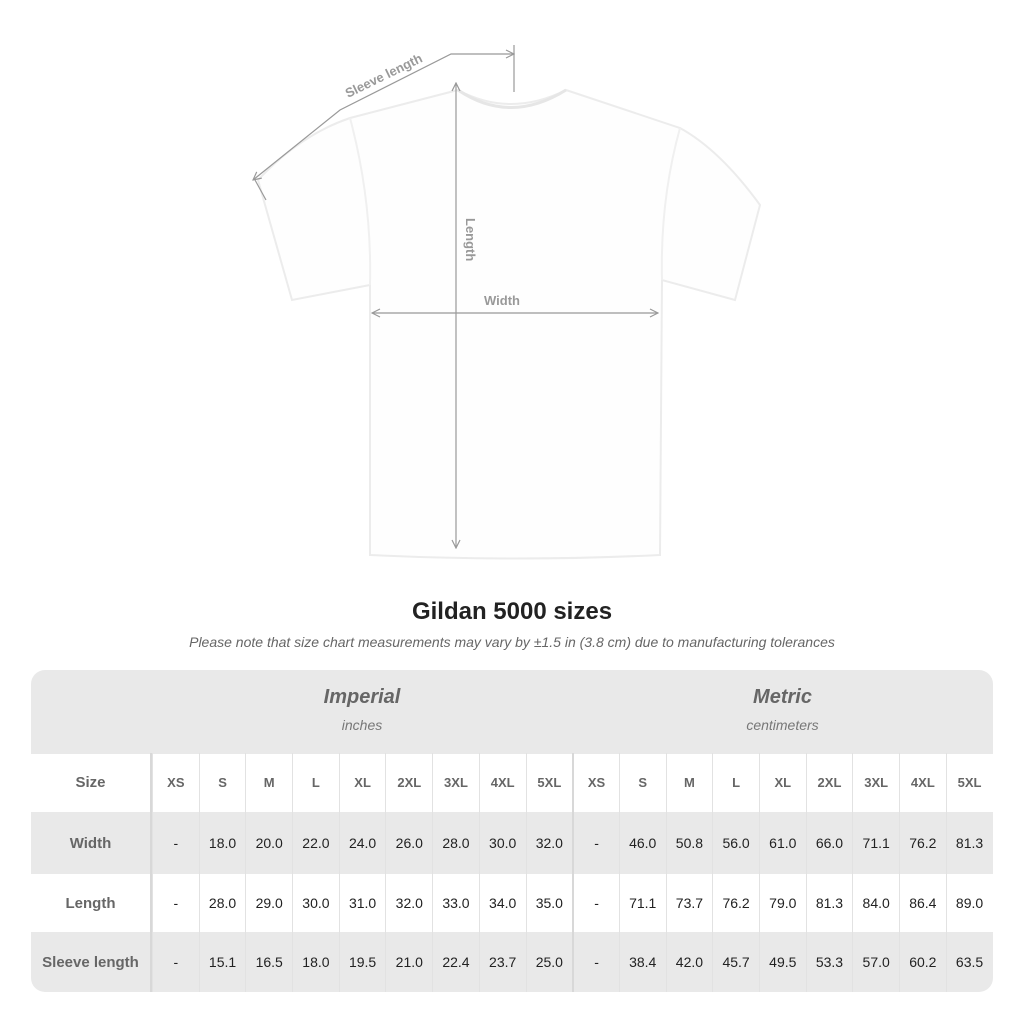 The image size is (1024, 1024). I want to click on chart-title: Gildan 5000 sizes, so click(512, 611).